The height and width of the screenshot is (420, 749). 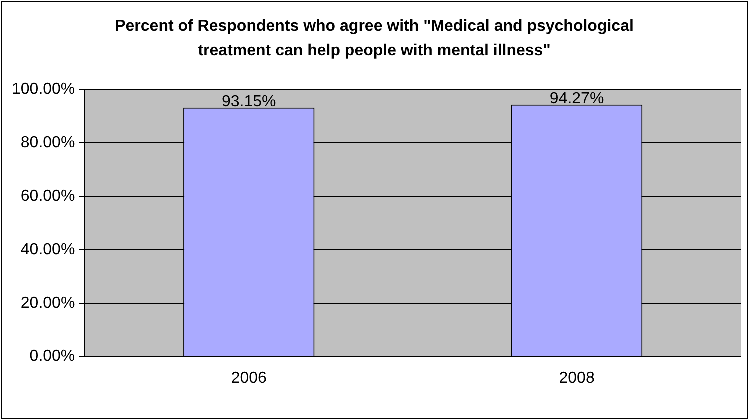 What do you see at coordinates (48, 196) in the screenshot?
I see `y-tick-label: 60.00%` at bounding box center [48, 196].